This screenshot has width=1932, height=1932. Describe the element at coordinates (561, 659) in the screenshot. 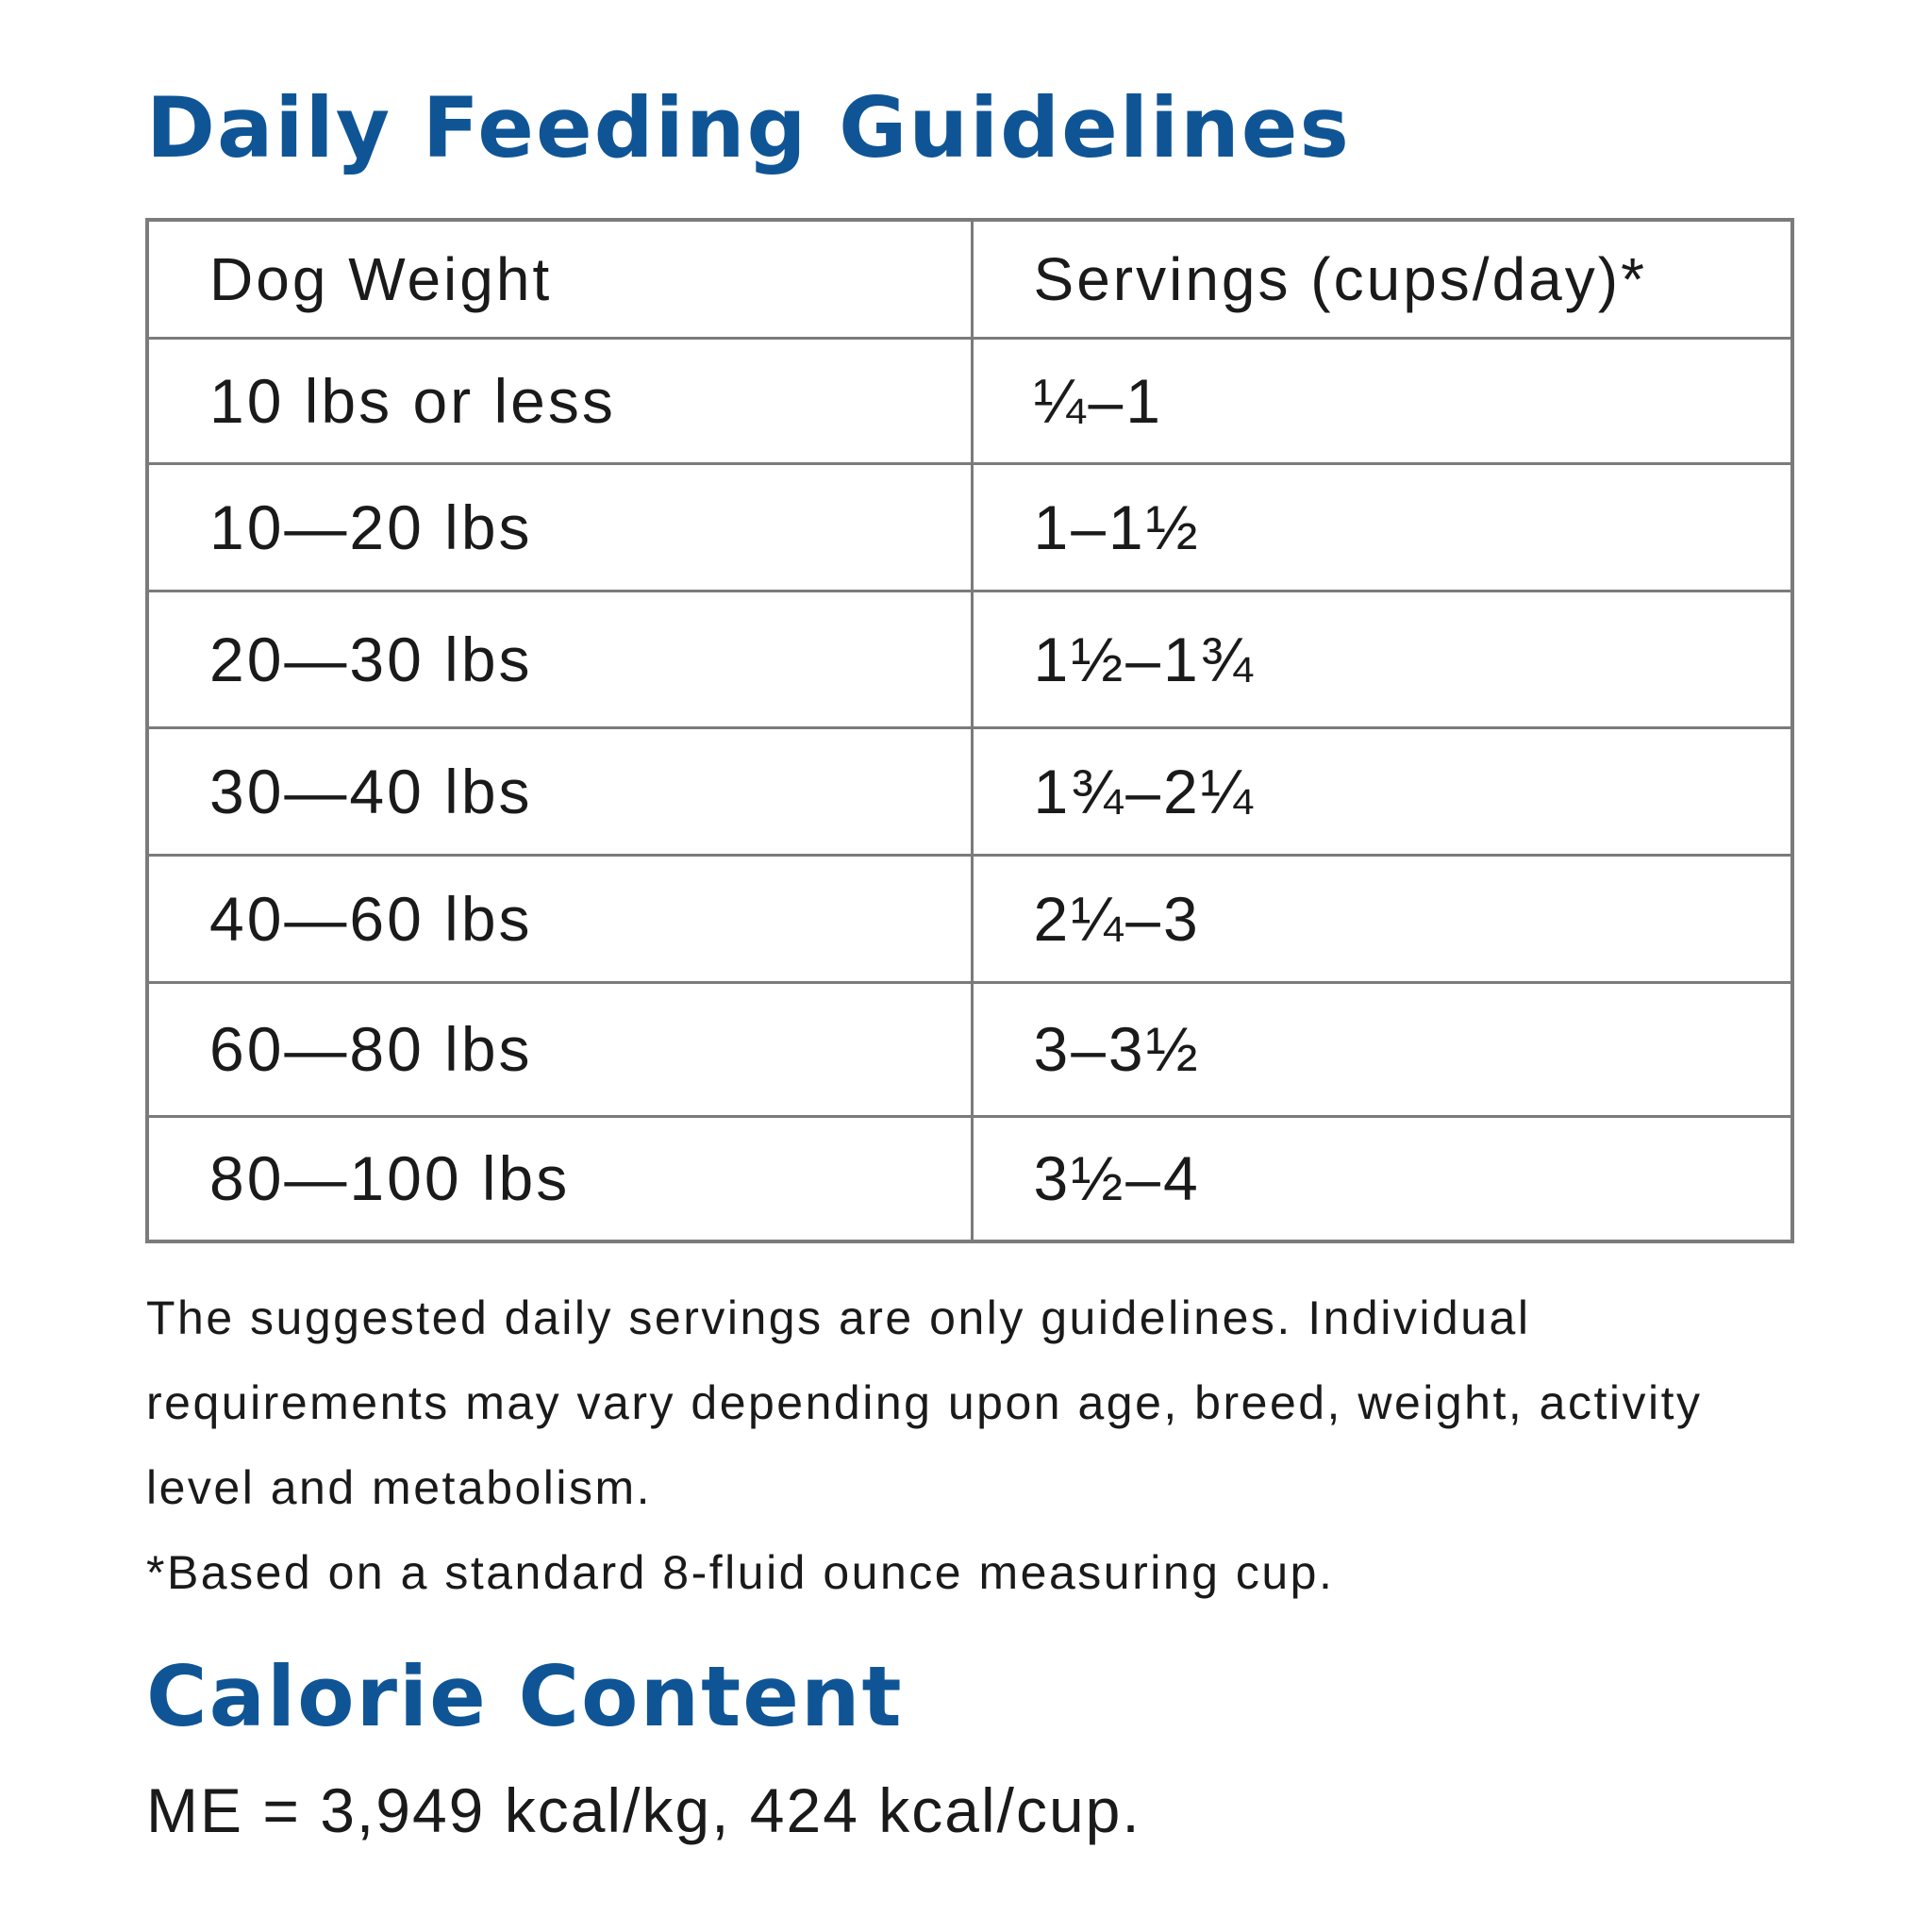

I see `weight-cell: 20—30 lbs` at that location.